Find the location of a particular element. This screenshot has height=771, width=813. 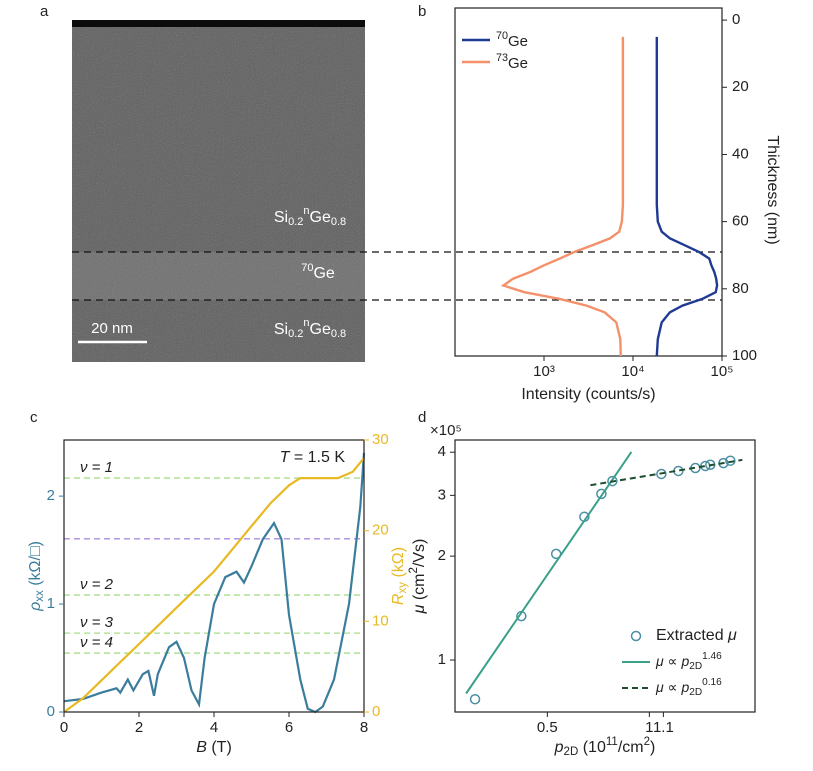

x-tick-label: 10³ is located at coordinates (544, 371).